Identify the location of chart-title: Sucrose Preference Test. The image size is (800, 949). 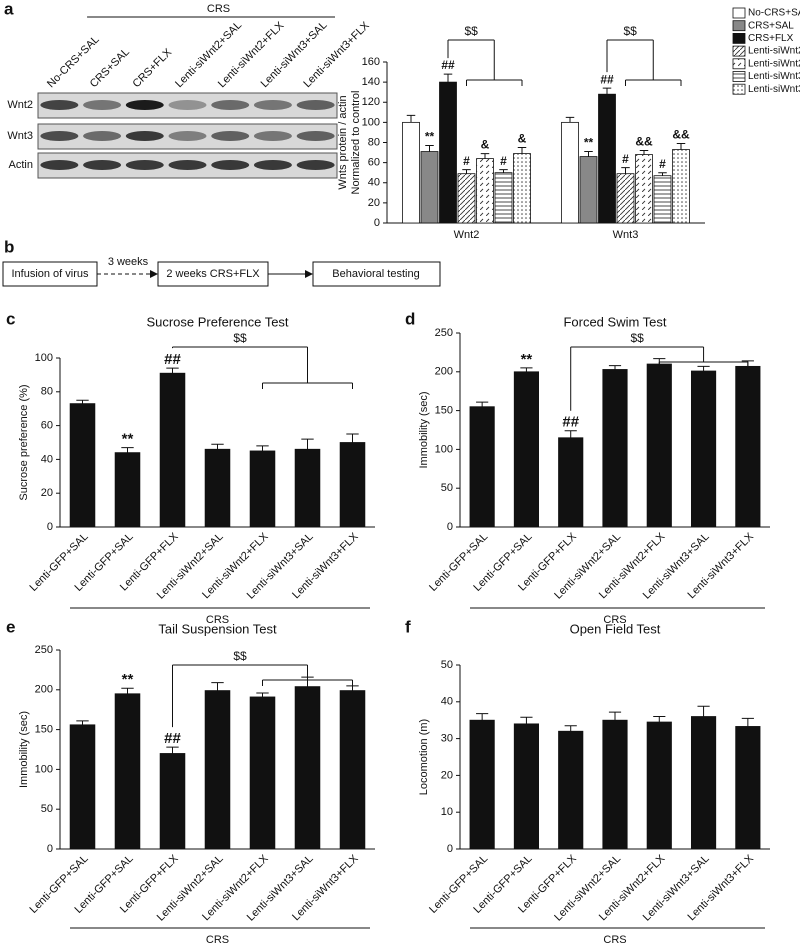
(217, 321).